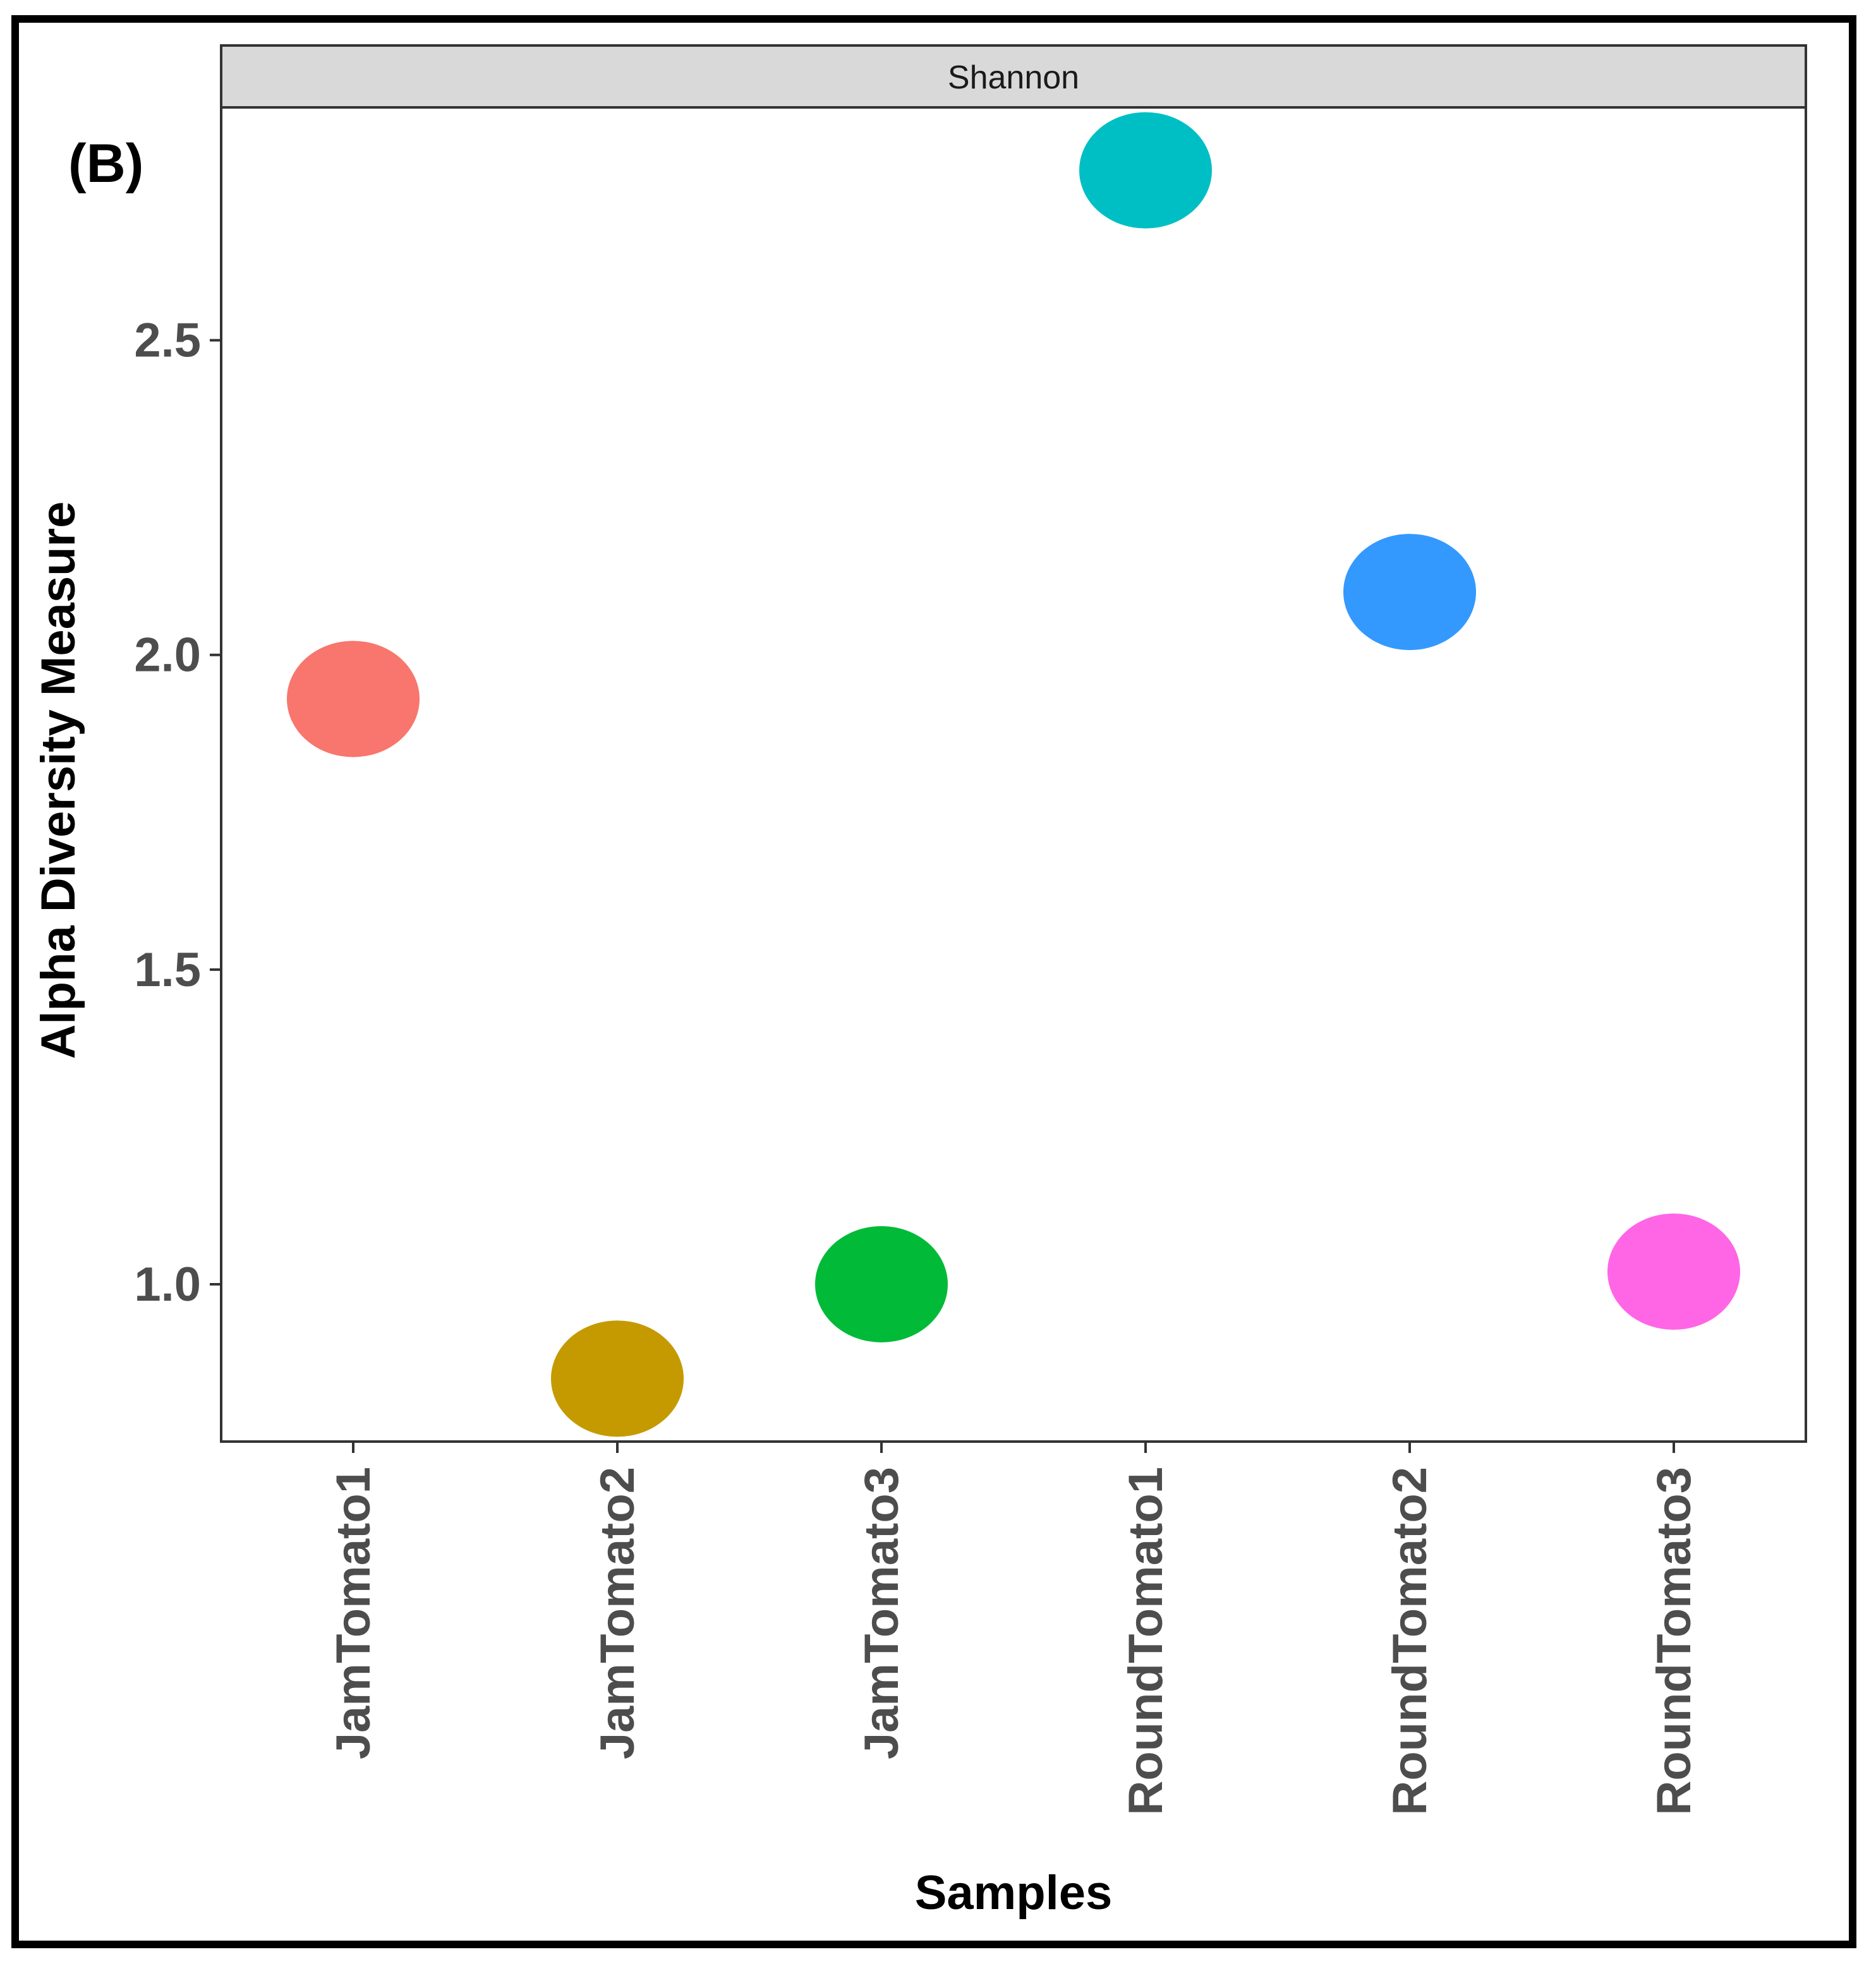 This screenshot has width=1876, height=1964. I want to click on x-tick-label: RoundTomato1, so click(1146, 1642).